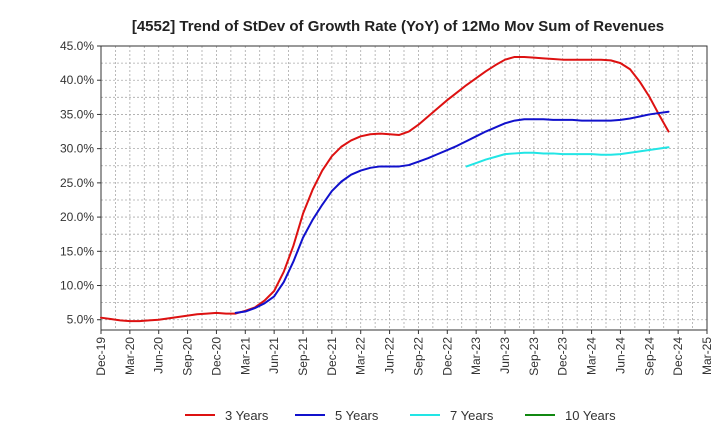 The width and height of the screenshot is (720, 440). What do you see at coordinates (447, 356) in the screenshot?
I see `x-tick-label: Dec-22` at bounding box center [447, 356].